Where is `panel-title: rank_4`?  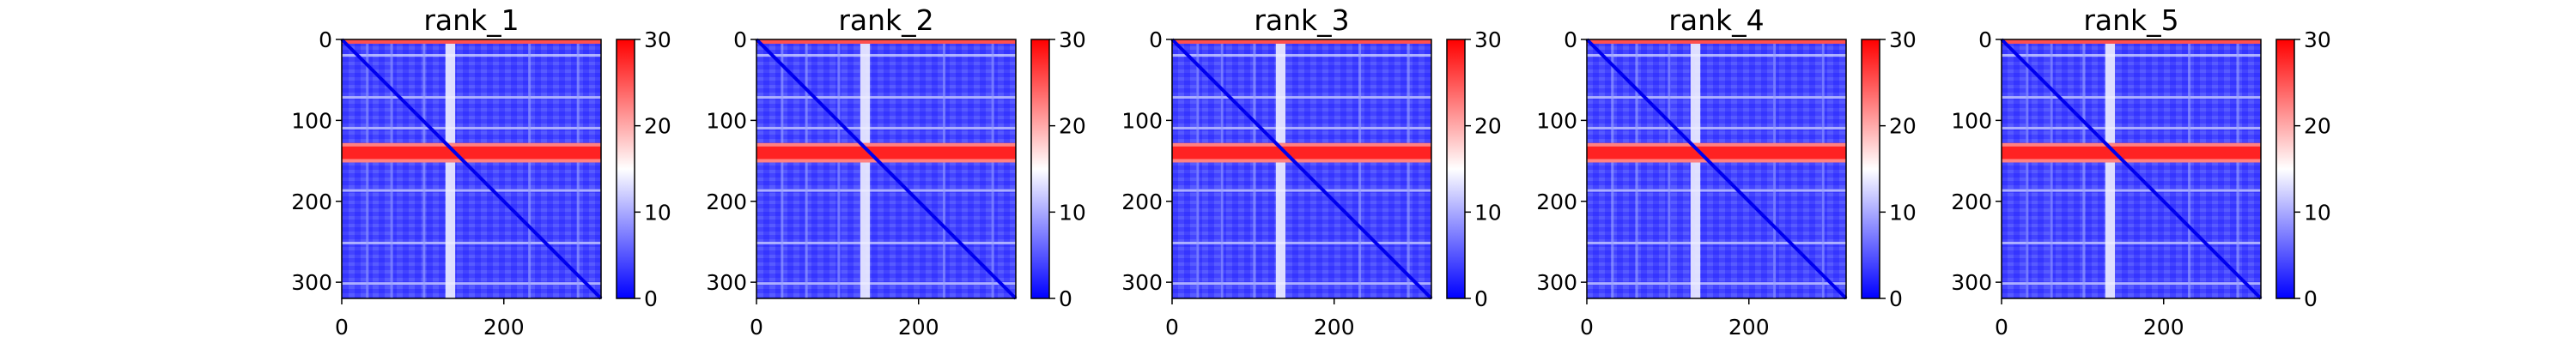 panel-title: rank_4 is located at coordinates (1716, 20).